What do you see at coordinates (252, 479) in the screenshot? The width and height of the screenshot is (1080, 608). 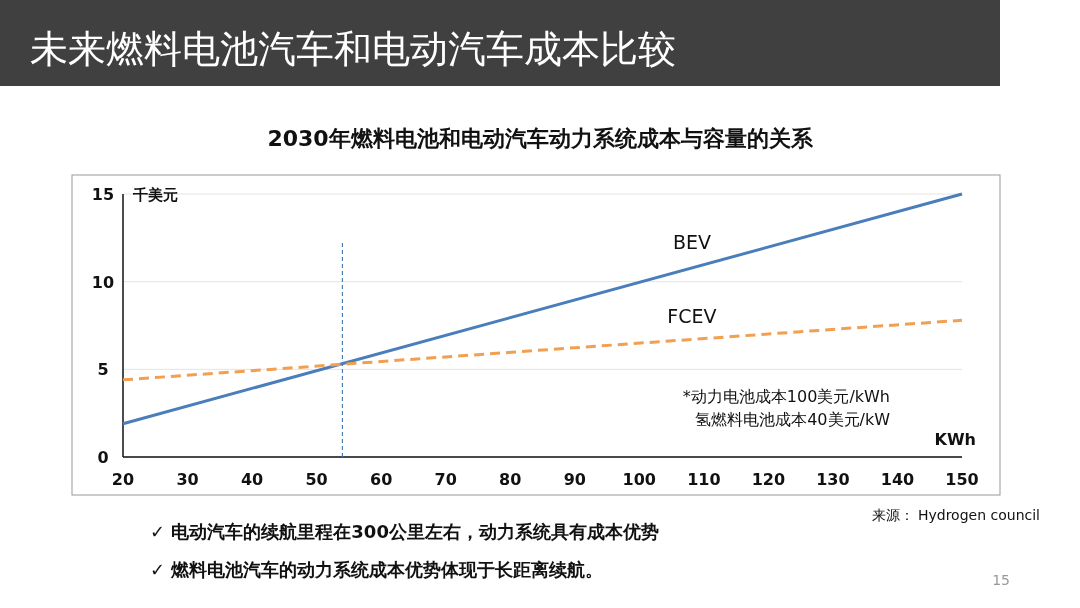 I see `x-tick-label: 40` at bounding box center [252, 479].